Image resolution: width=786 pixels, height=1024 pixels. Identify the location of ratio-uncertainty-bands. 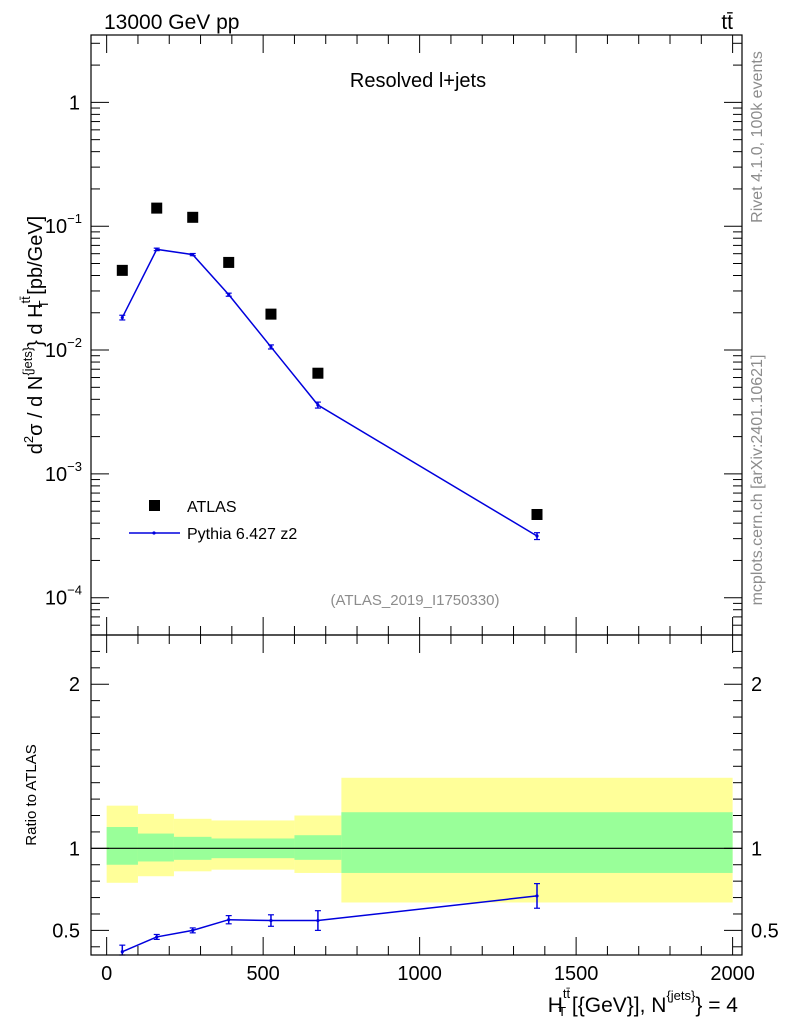
(419, 840).